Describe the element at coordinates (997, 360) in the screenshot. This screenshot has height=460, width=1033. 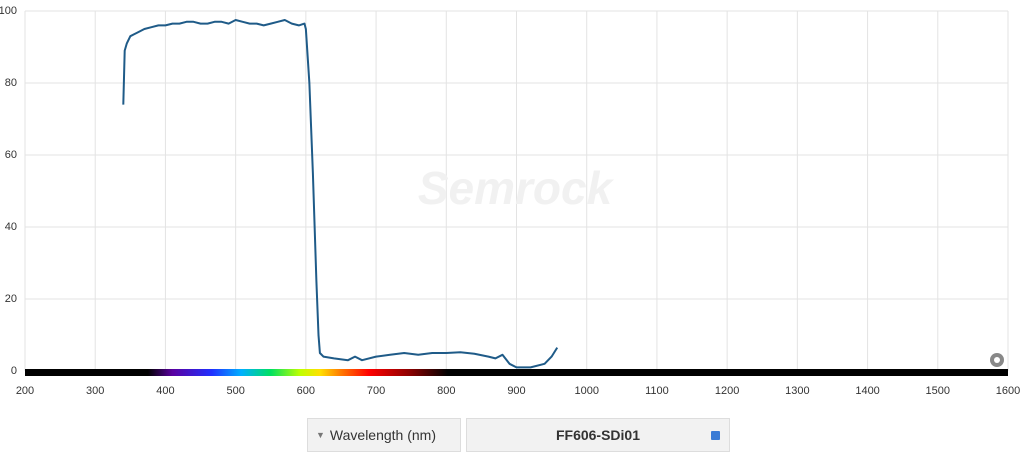
I see `settings-icon` at that location.